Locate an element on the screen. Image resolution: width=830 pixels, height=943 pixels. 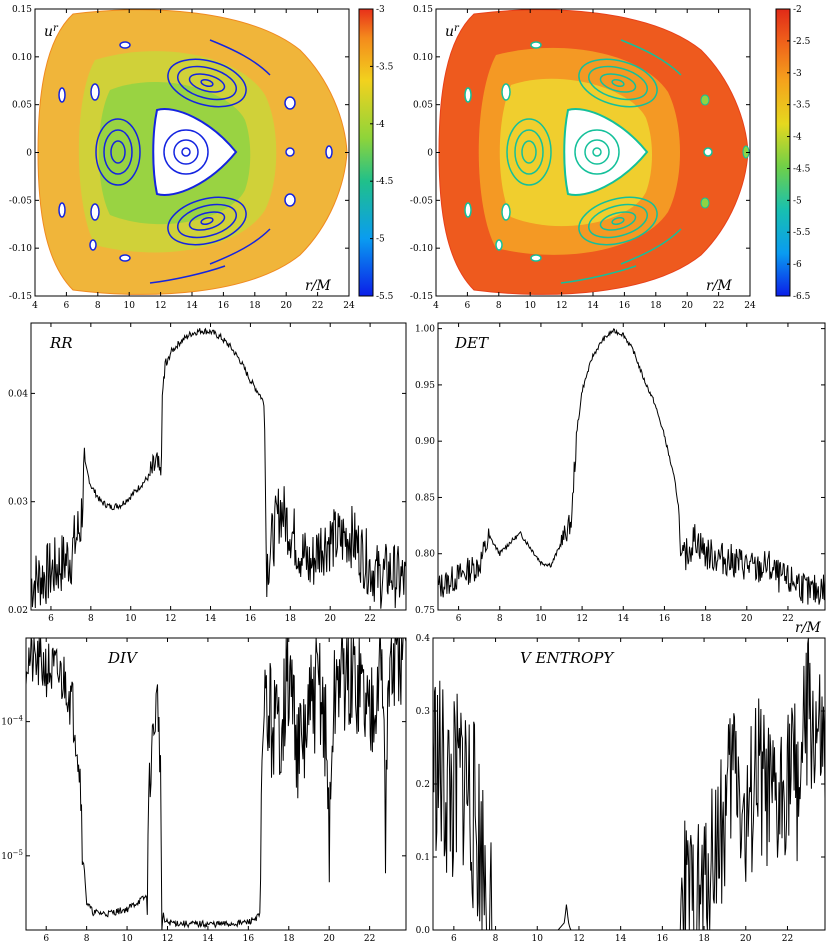
y-tick-label: 0.90 is located at coordinates (425, 442).